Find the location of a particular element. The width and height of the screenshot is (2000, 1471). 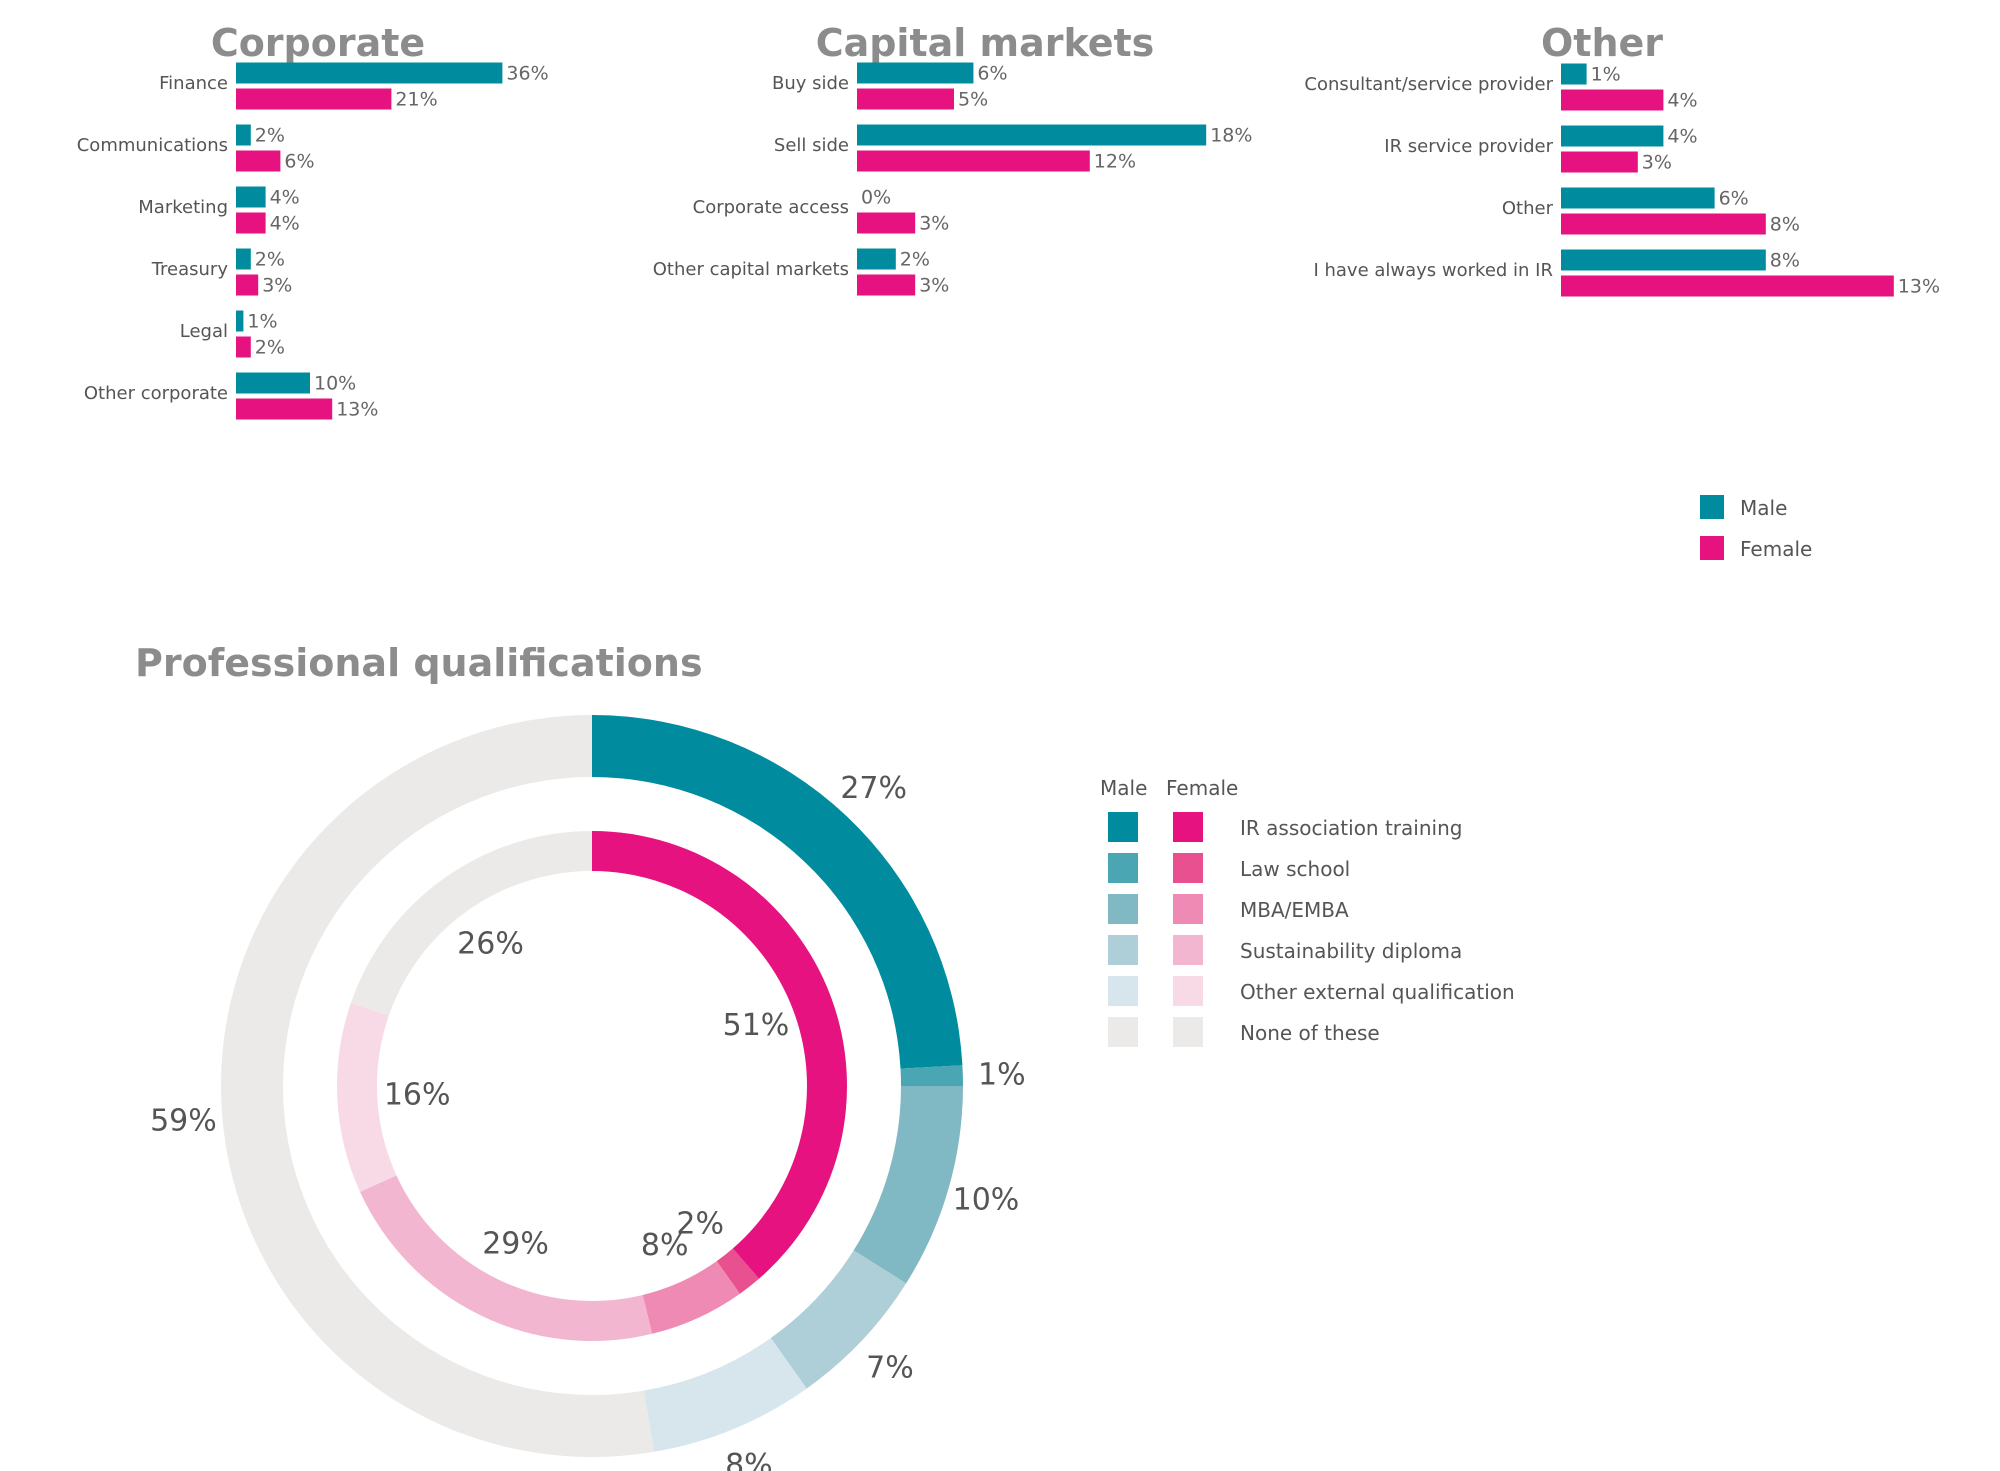

male-slice-label: 10% is located at coordinates (986, 1200).